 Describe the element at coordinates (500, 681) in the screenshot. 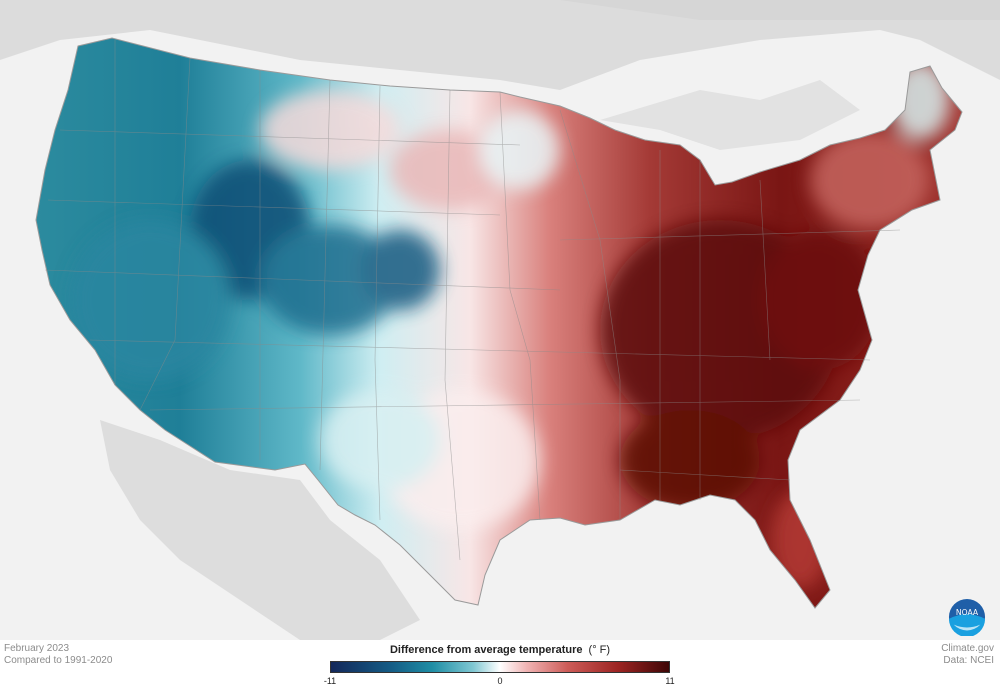

I see `legend-mid-label: 0` at that location.